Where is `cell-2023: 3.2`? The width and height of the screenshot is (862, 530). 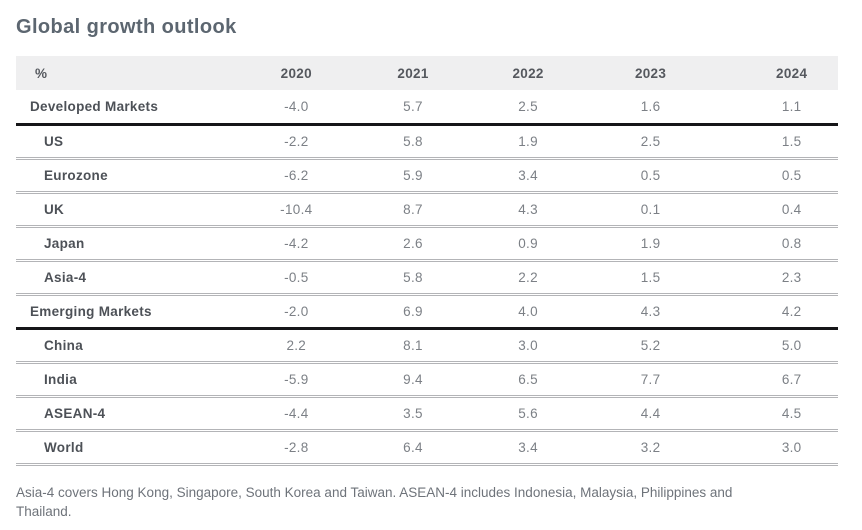 cell-2023: 3.2 is located at coordinates (650, 447).